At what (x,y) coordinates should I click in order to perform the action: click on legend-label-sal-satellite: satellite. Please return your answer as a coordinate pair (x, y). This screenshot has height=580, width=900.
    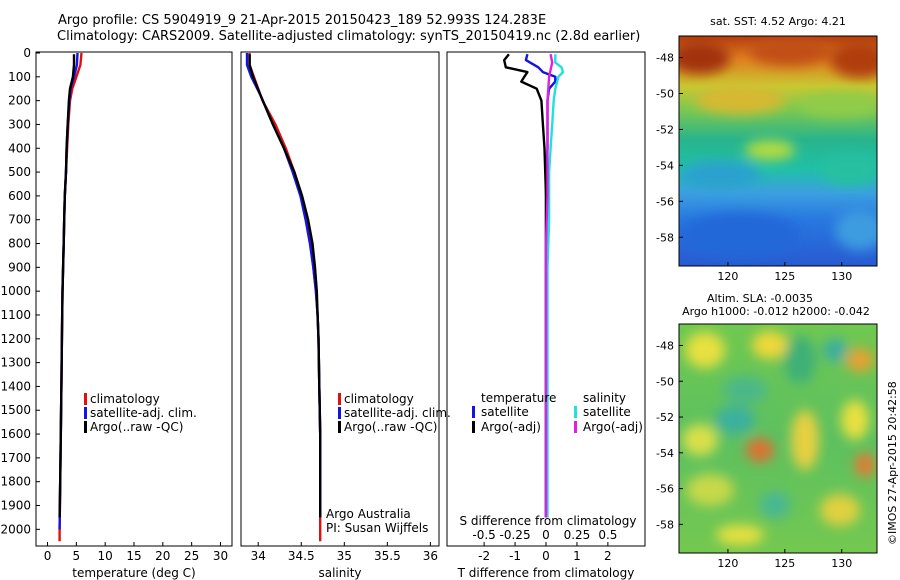
    Looking at the image, I should click on (607, 412).